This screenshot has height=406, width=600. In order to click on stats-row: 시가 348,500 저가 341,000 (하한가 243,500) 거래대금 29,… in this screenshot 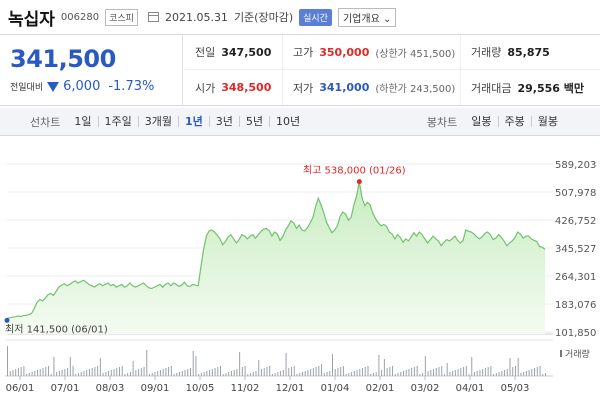, I will do `click(392, 87)`.